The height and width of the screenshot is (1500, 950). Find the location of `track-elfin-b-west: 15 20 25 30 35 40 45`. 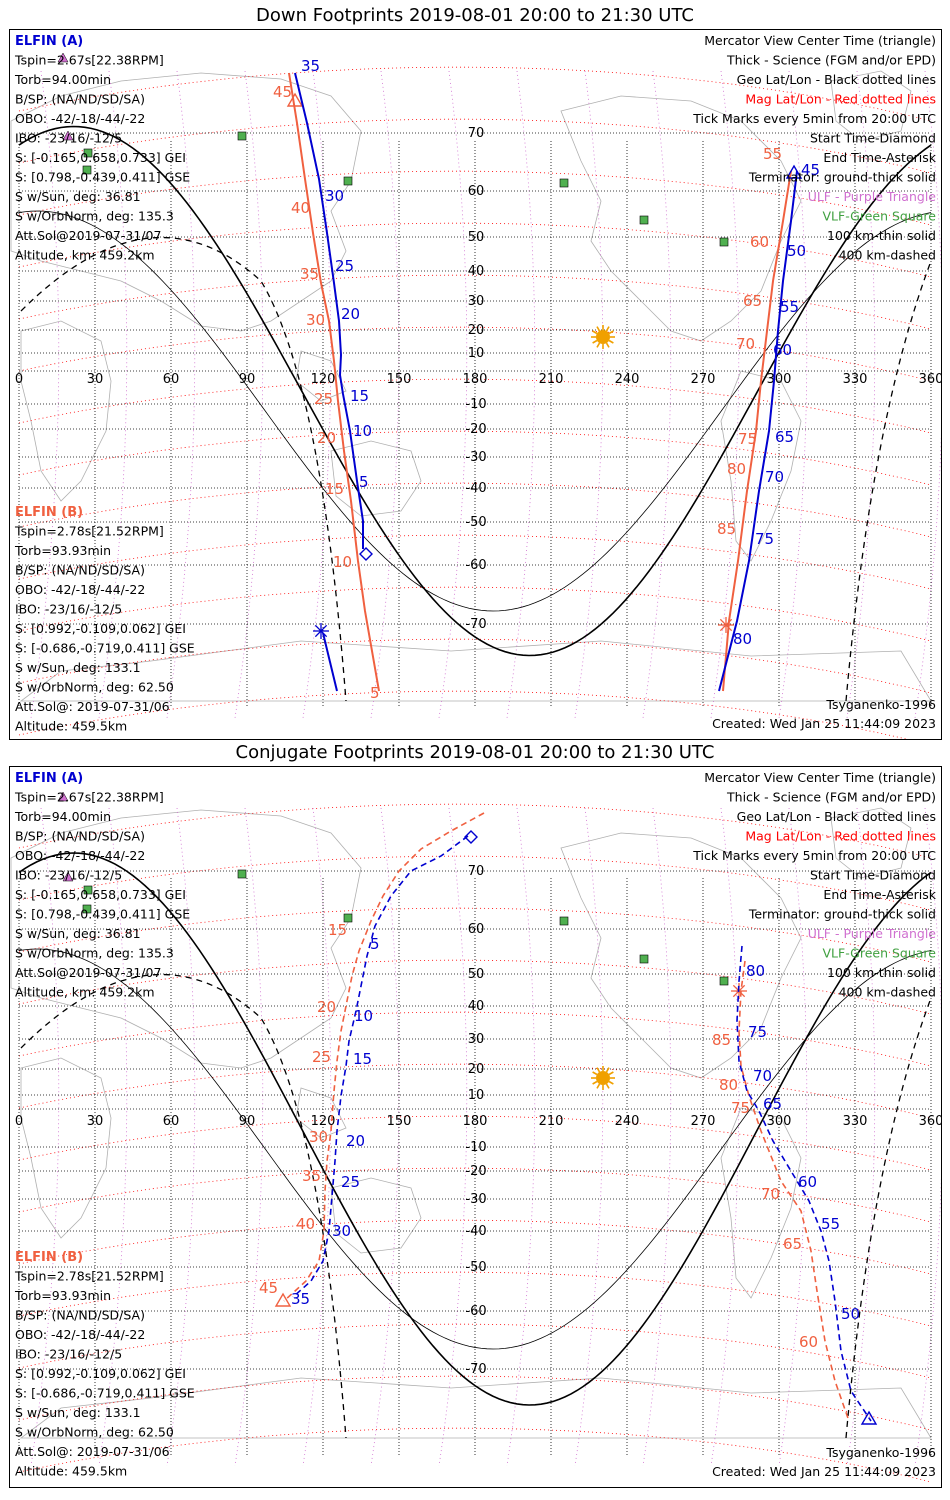

track-elfin-b-west: 15 20 25 30 35 40 45 is located at coordinates (372, 1059).